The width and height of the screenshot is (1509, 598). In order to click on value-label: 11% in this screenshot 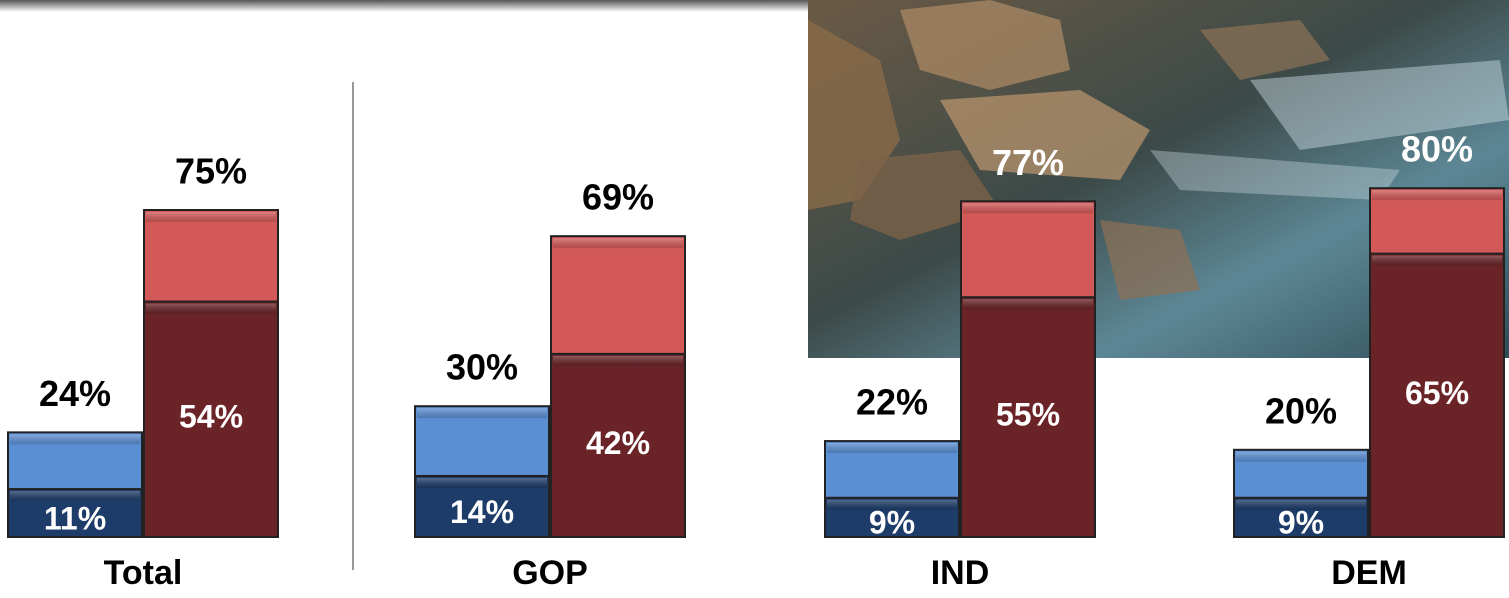, I will do `click(75, 518)`.